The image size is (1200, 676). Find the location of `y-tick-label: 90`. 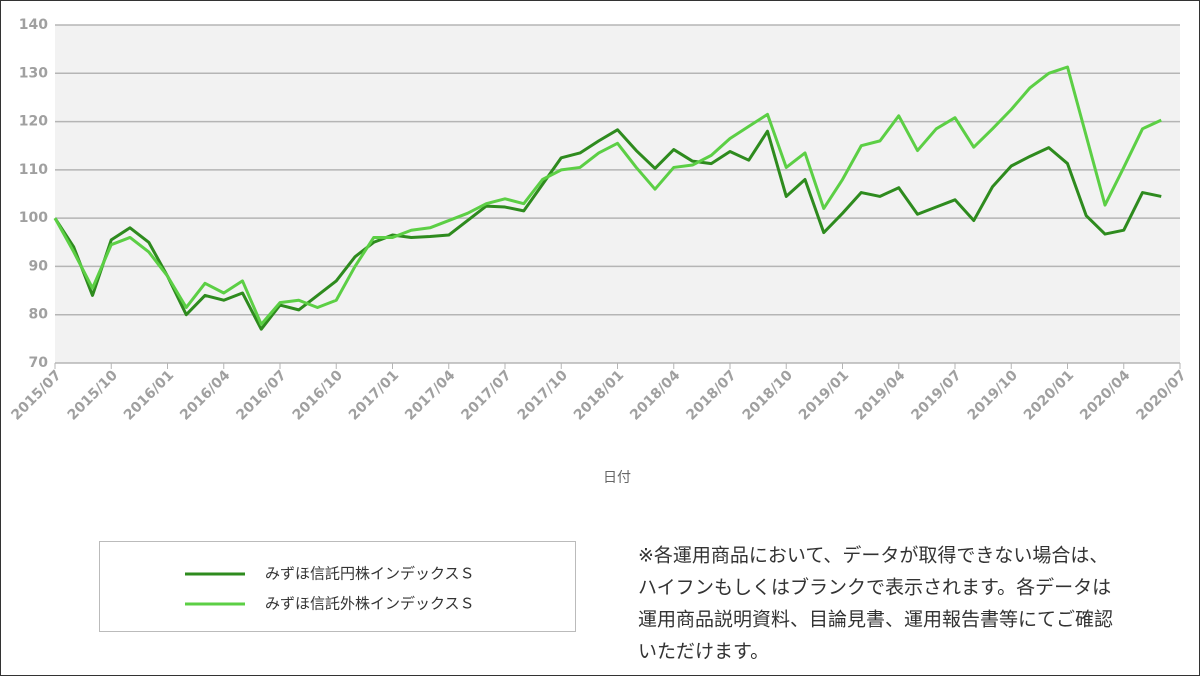

y-tick-label: 90 is located at coordinates (39, 266).